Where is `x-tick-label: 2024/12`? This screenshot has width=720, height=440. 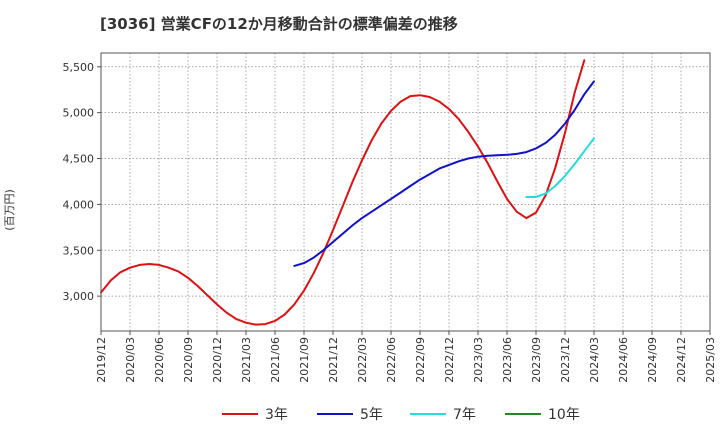
x-tick-label: 2024/12 is located at coordinates (681, 360).